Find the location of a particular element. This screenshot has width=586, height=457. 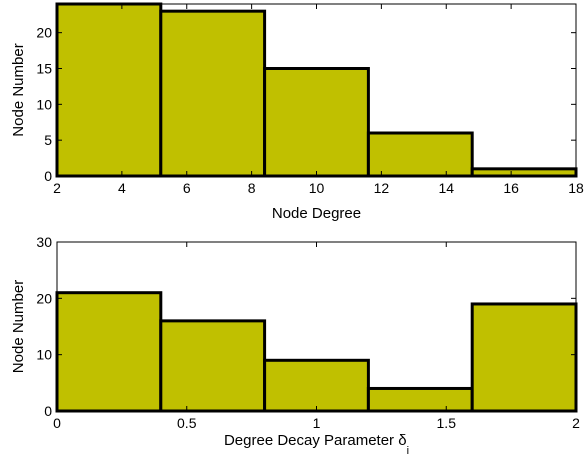

x-tick-label: 12 is located at coordinates (382, 188).